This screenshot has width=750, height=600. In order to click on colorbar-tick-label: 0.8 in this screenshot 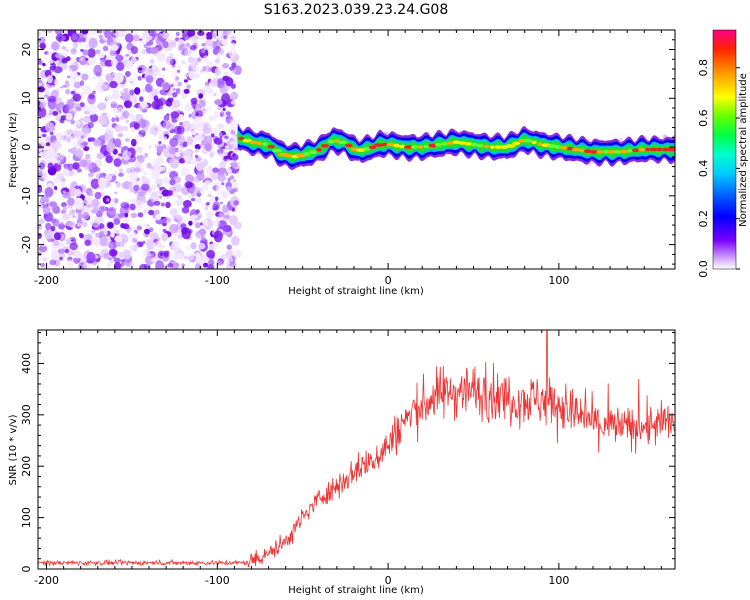, I will do `click(703, 68)`.